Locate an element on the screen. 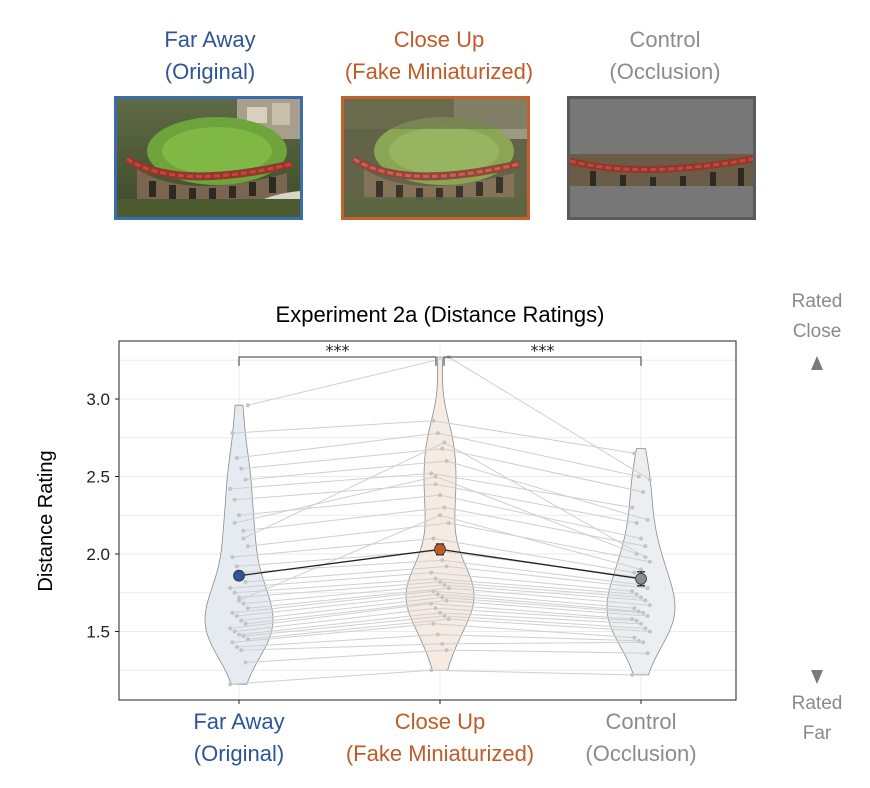  rated-far-label: Rated Far is located at coordinates (817, 719).